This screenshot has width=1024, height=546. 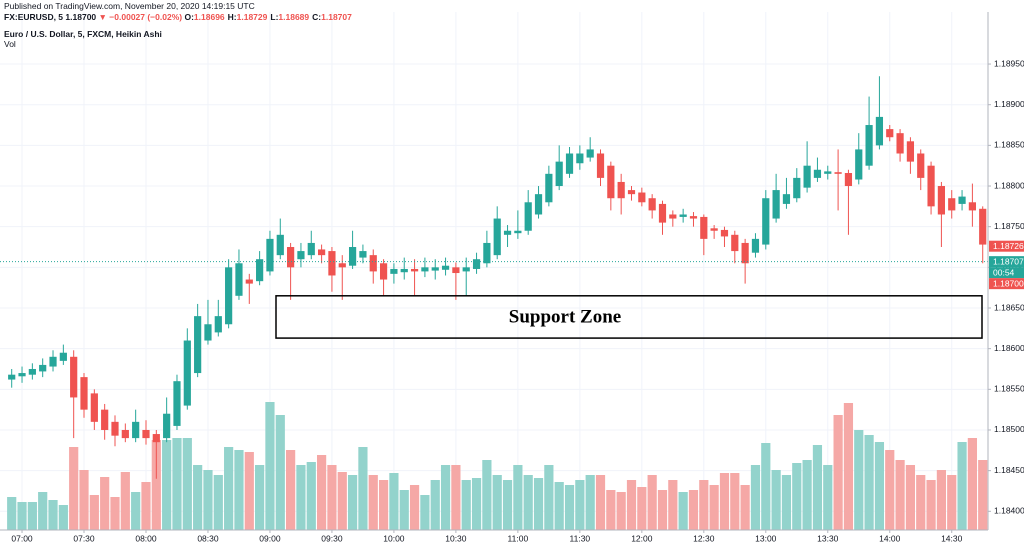 I want to click on legend-title: Euro / U.S. Dollar, 5, FXCM, Heikin Ashi, so click(x=83, y=34).